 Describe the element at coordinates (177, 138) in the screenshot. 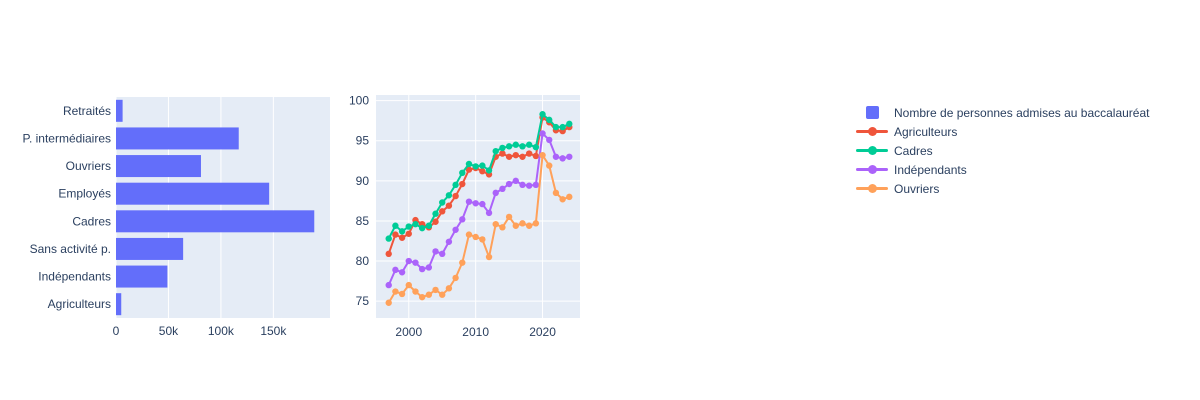

I see `bar-p-intermediaires` at that location.